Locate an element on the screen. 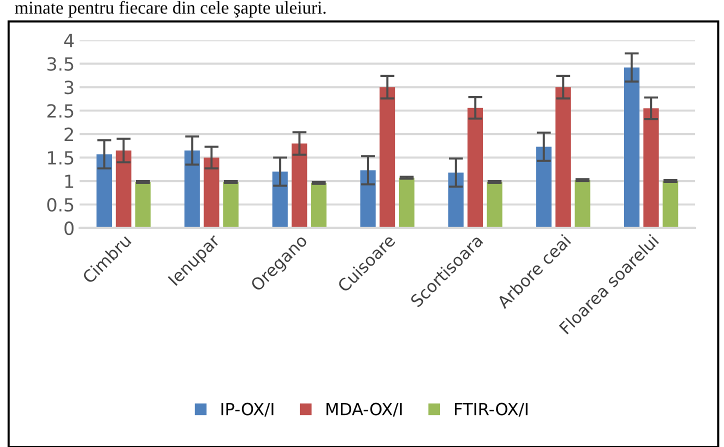 This screenshot has height=447, width=724. y-tick-label: 0.5 is located at coordinates (60, 205).